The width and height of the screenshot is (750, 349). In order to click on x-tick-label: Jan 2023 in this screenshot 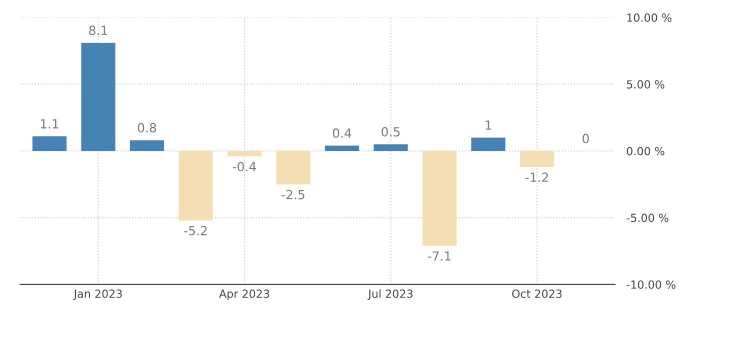, I will do `click(97, 294)`.